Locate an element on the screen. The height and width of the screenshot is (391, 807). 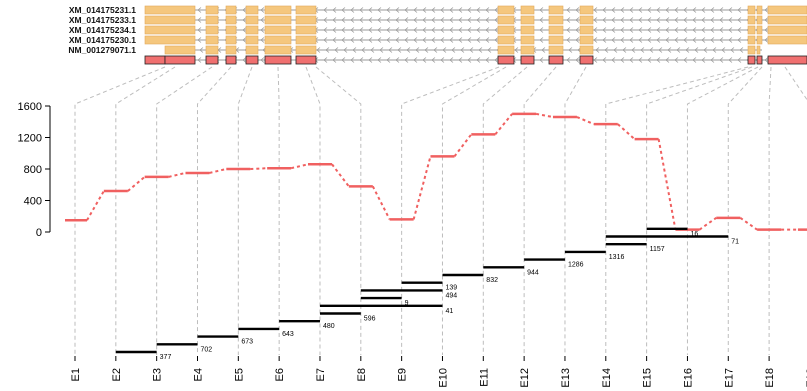
transcript-label: XM_014175234.1 is located at coordinates (102, 30).